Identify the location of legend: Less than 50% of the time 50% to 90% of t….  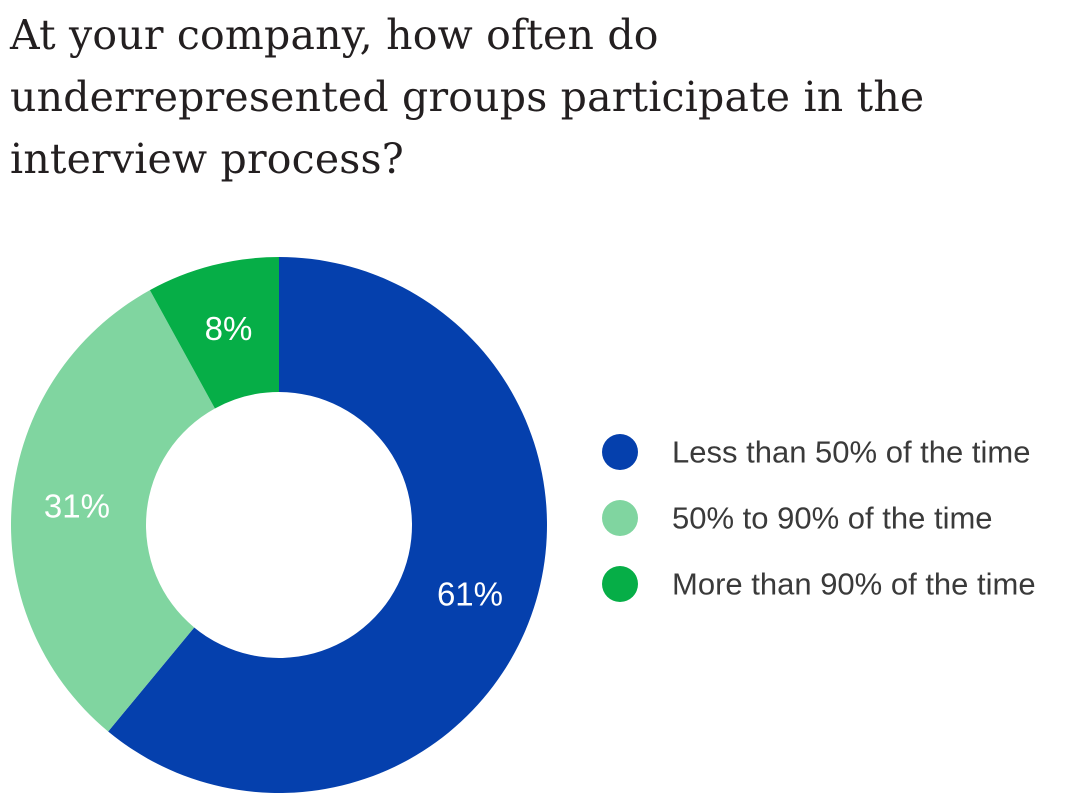
(819, 518).